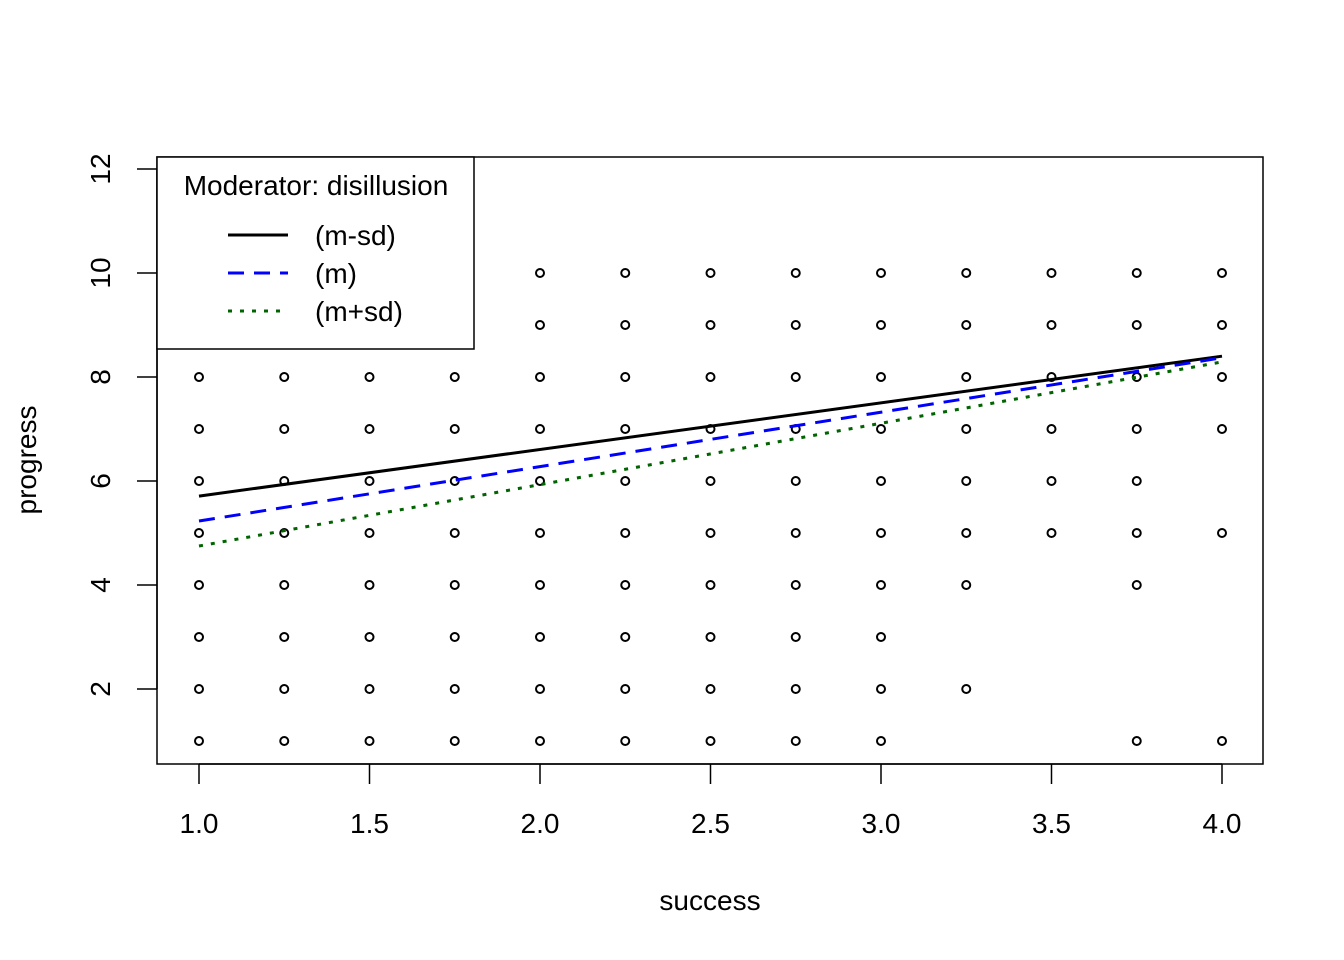  I want to click on y-tick-label: 8, so click(100, 377).